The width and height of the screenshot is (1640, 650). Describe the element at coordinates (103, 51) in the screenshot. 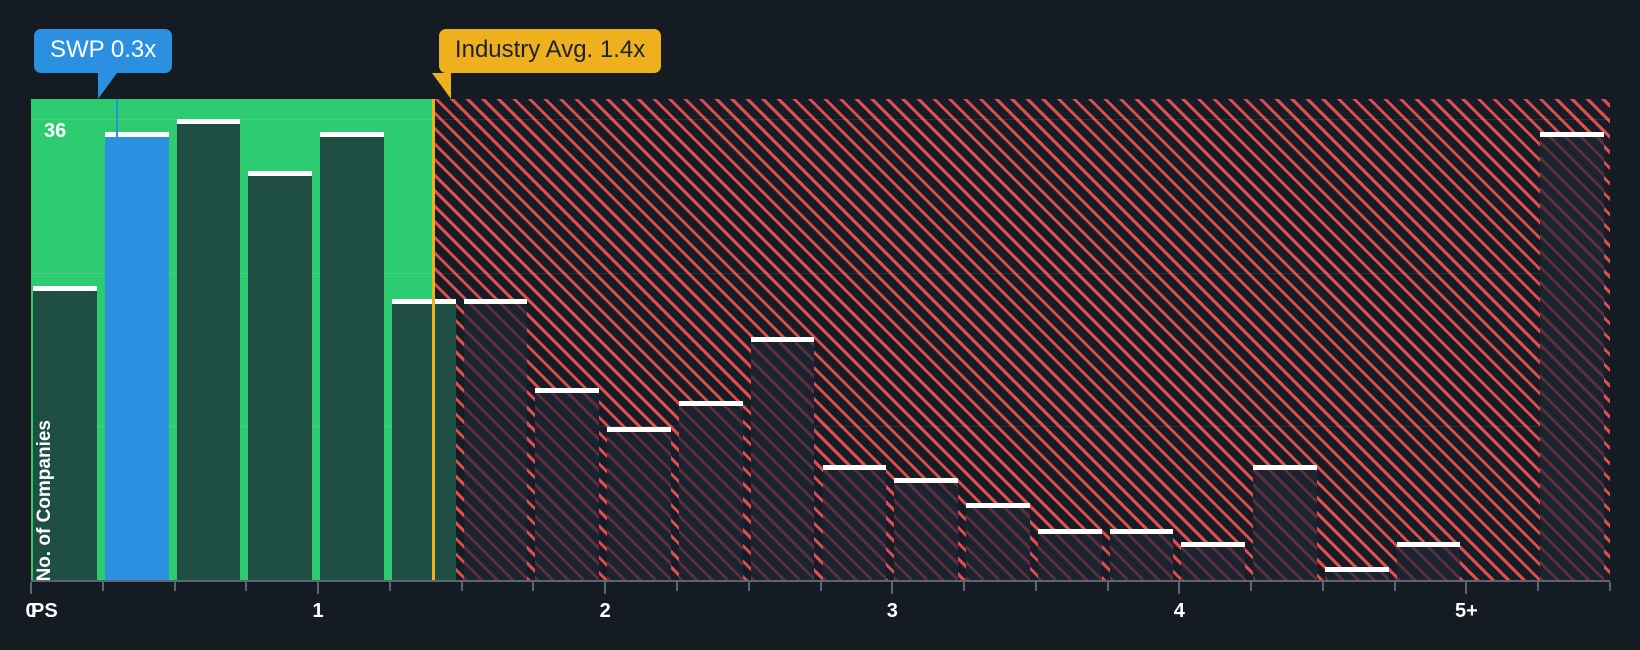

I see `swp-marker-callout: SWP 0.3x` at that location.